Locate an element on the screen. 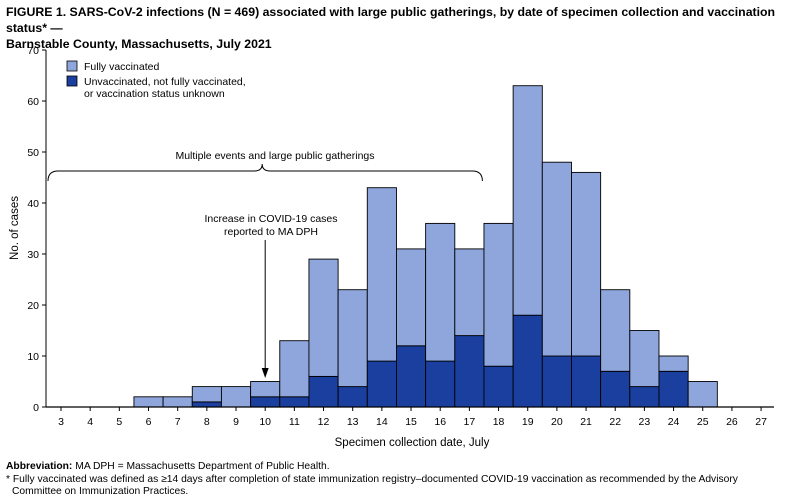 Image resolution: width=793 pixels, height=503 pixels. x-tick-label: 12 is located at coordinates (324, 422).